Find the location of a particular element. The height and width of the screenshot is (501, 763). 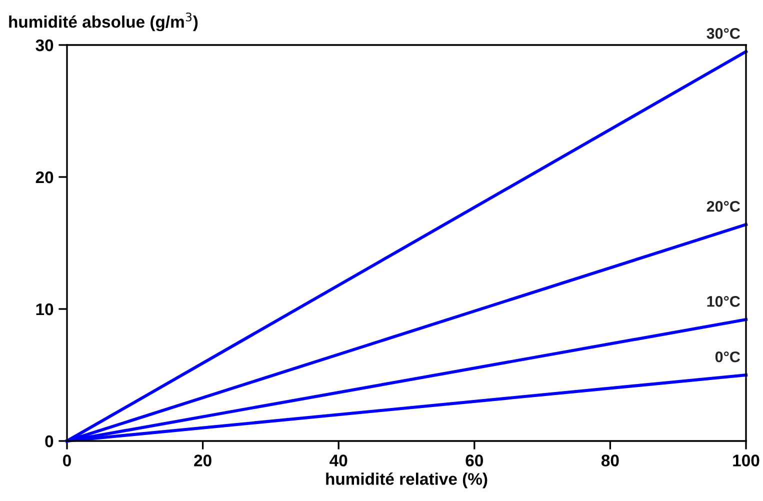

y-axis-title: humidité absolue (g/m$^{3}$) is located at coordinates (103, 22).